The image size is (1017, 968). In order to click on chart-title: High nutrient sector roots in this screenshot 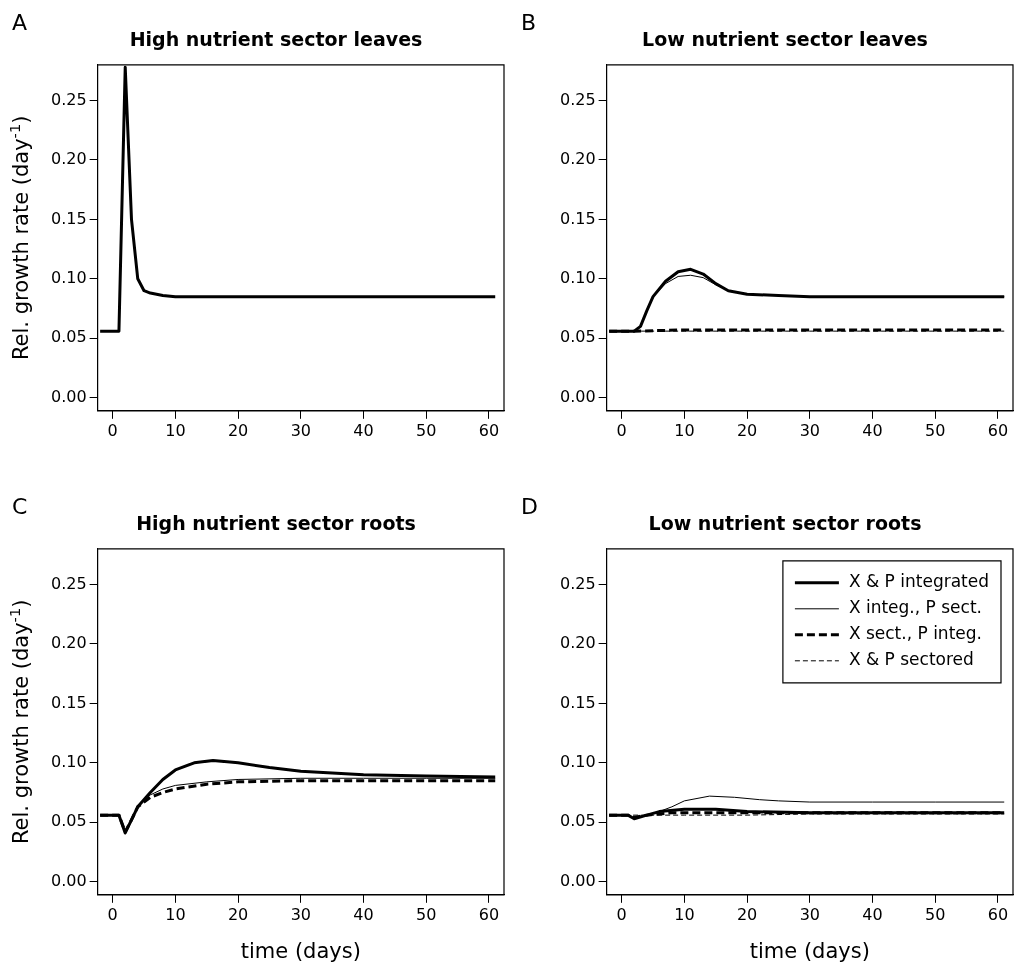, I will do `click(276, 523)`.